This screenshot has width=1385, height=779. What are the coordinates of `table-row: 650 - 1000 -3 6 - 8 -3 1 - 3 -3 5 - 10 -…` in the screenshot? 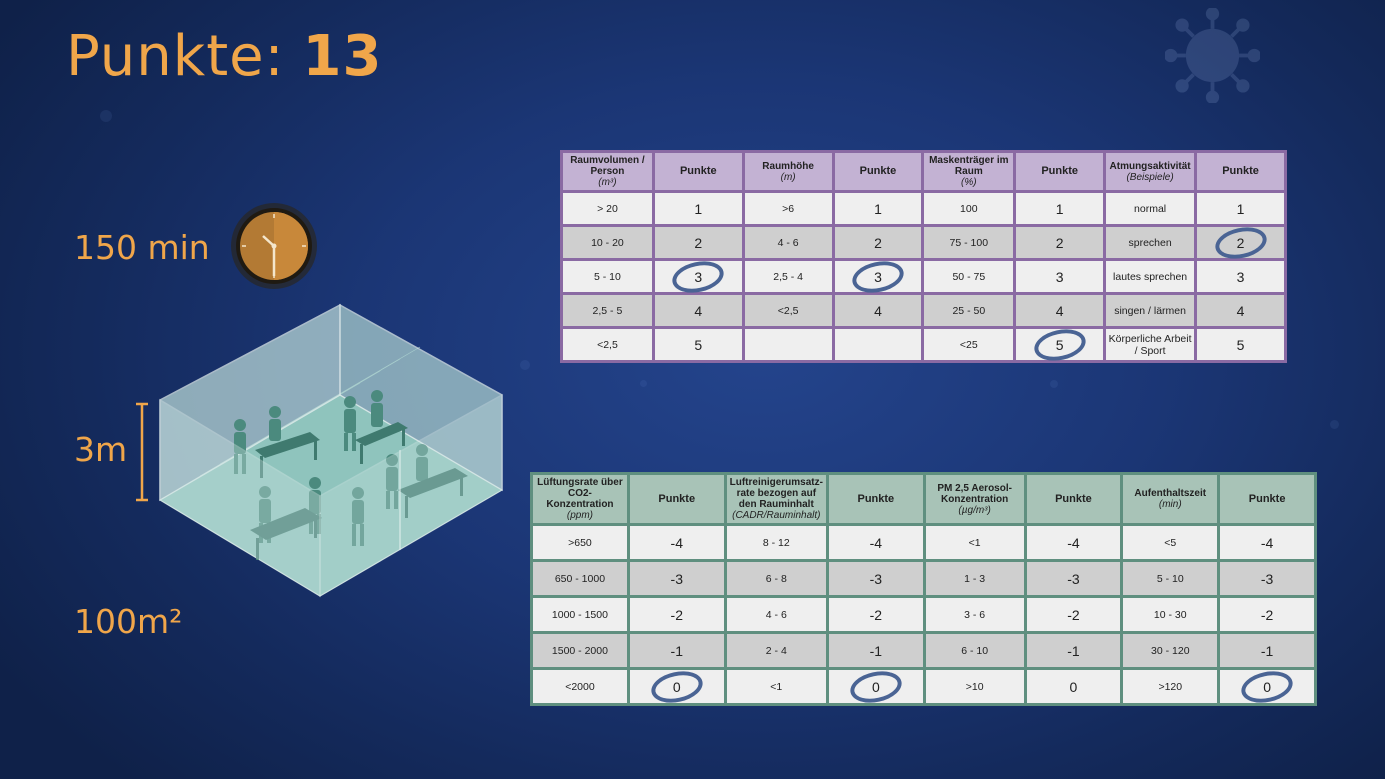 It's located at (923, 578).